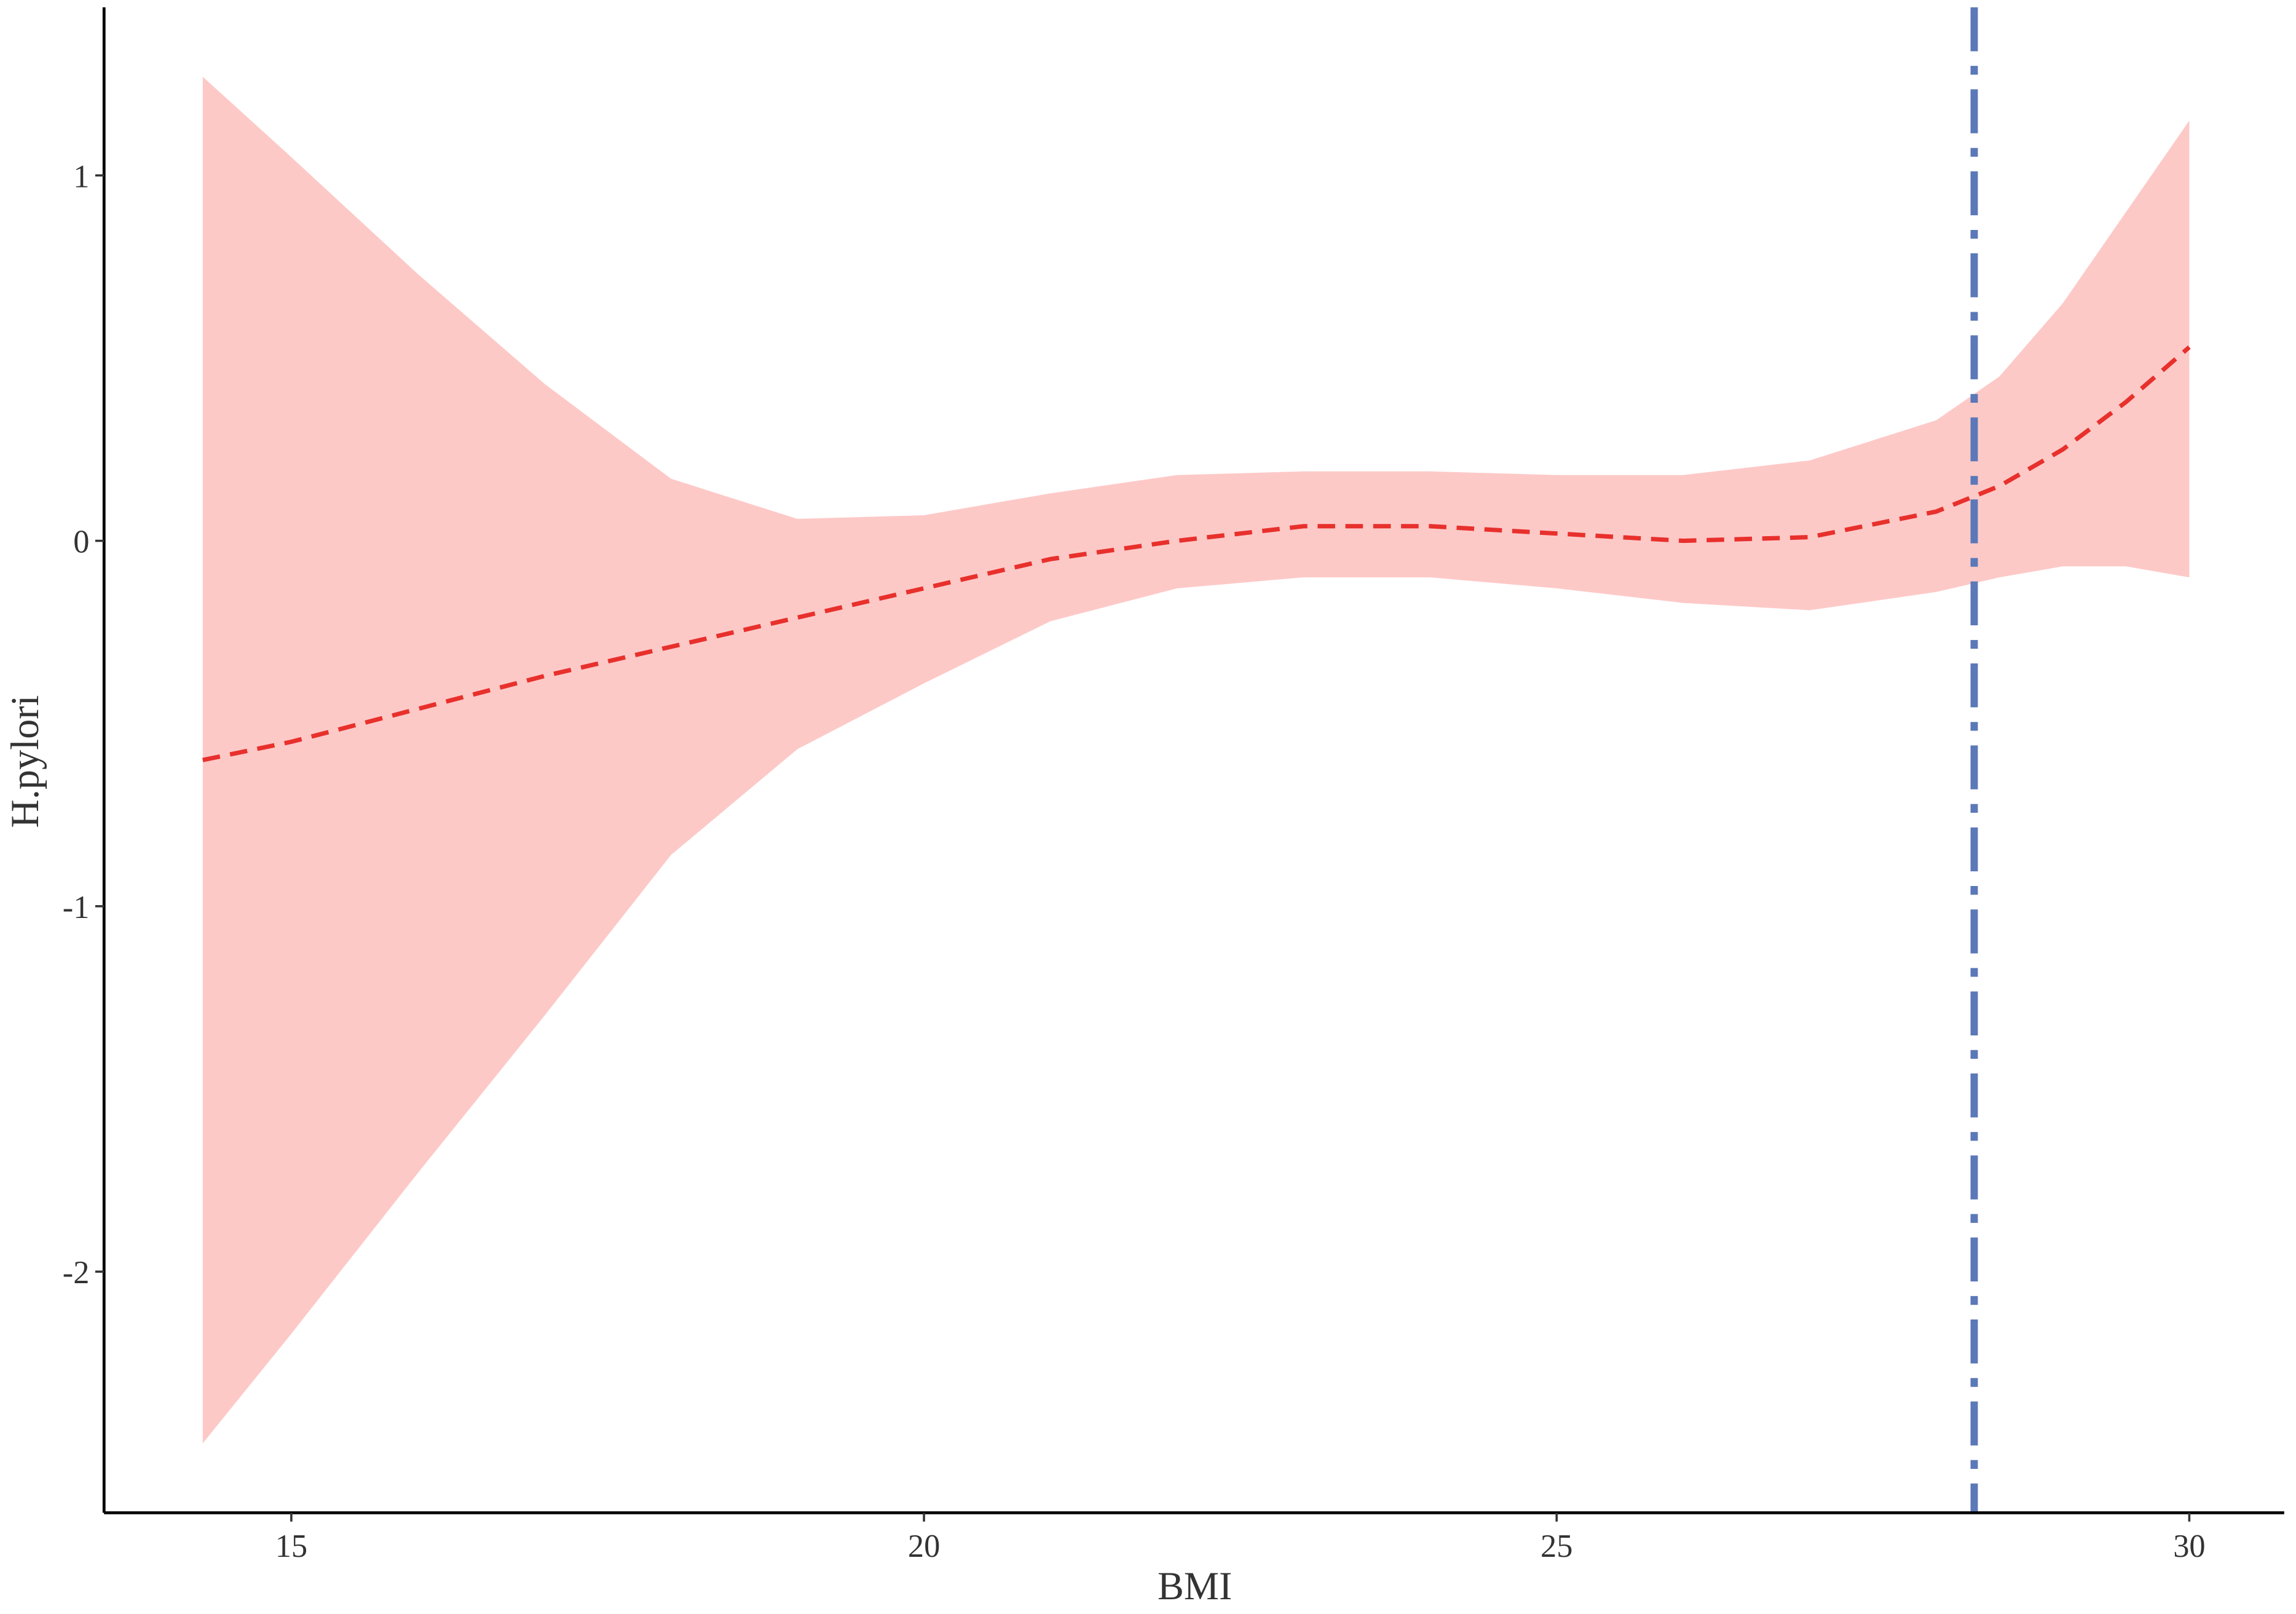  I want to click on x-axis-title: BMI, so click(1195, 1586).